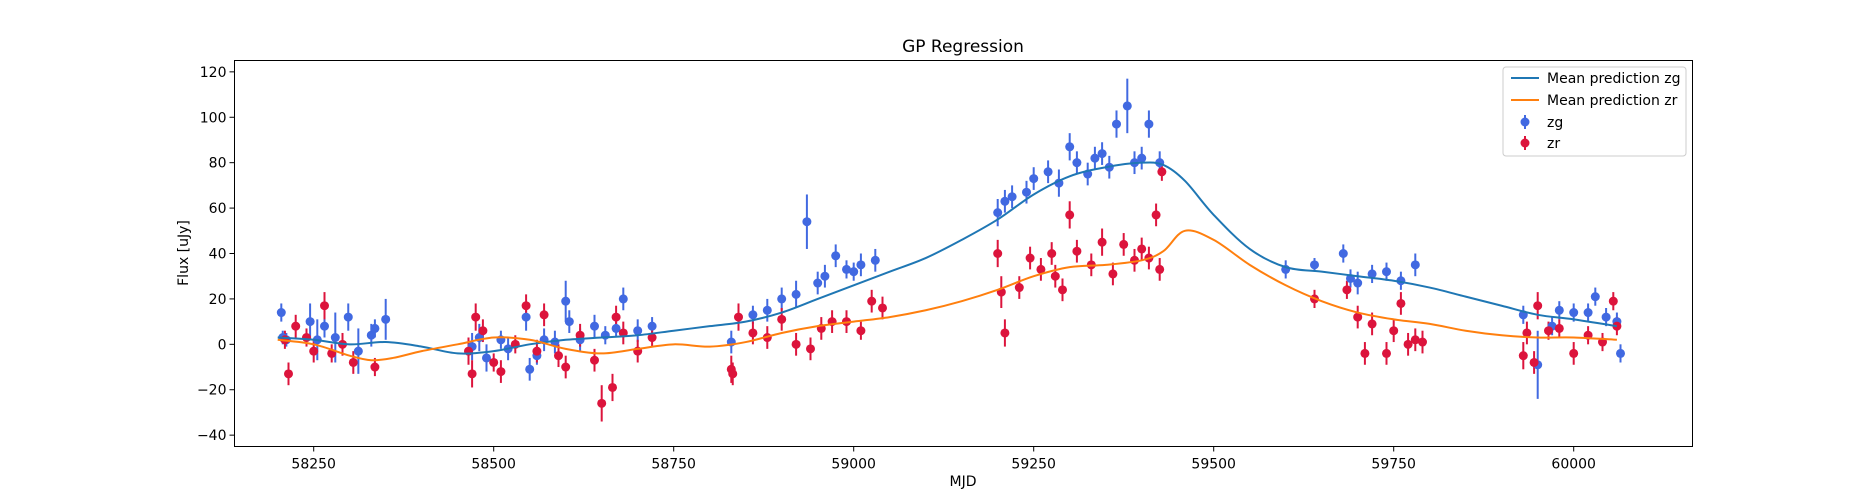 The height and width of the screenshot is (500, 1875). Describe the element at coordinates (213, 73) in the screenshot. I see `y-tick-label: 120` at that location.